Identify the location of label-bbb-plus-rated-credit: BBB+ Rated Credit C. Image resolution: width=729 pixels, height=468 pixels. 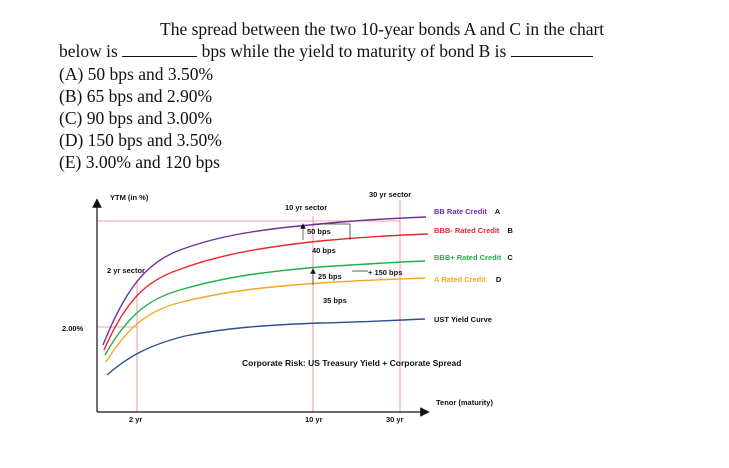
(473, 257).